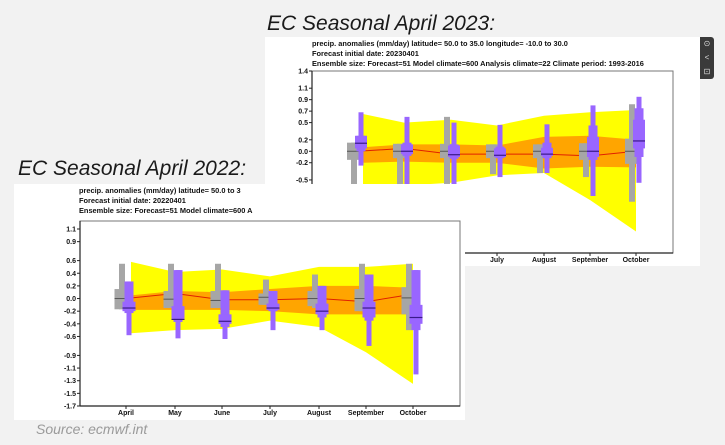 Image resolution: width=725 pixels, height=445 pixels. I want to click on y-tick-label: -1.5, so click(70, 394).